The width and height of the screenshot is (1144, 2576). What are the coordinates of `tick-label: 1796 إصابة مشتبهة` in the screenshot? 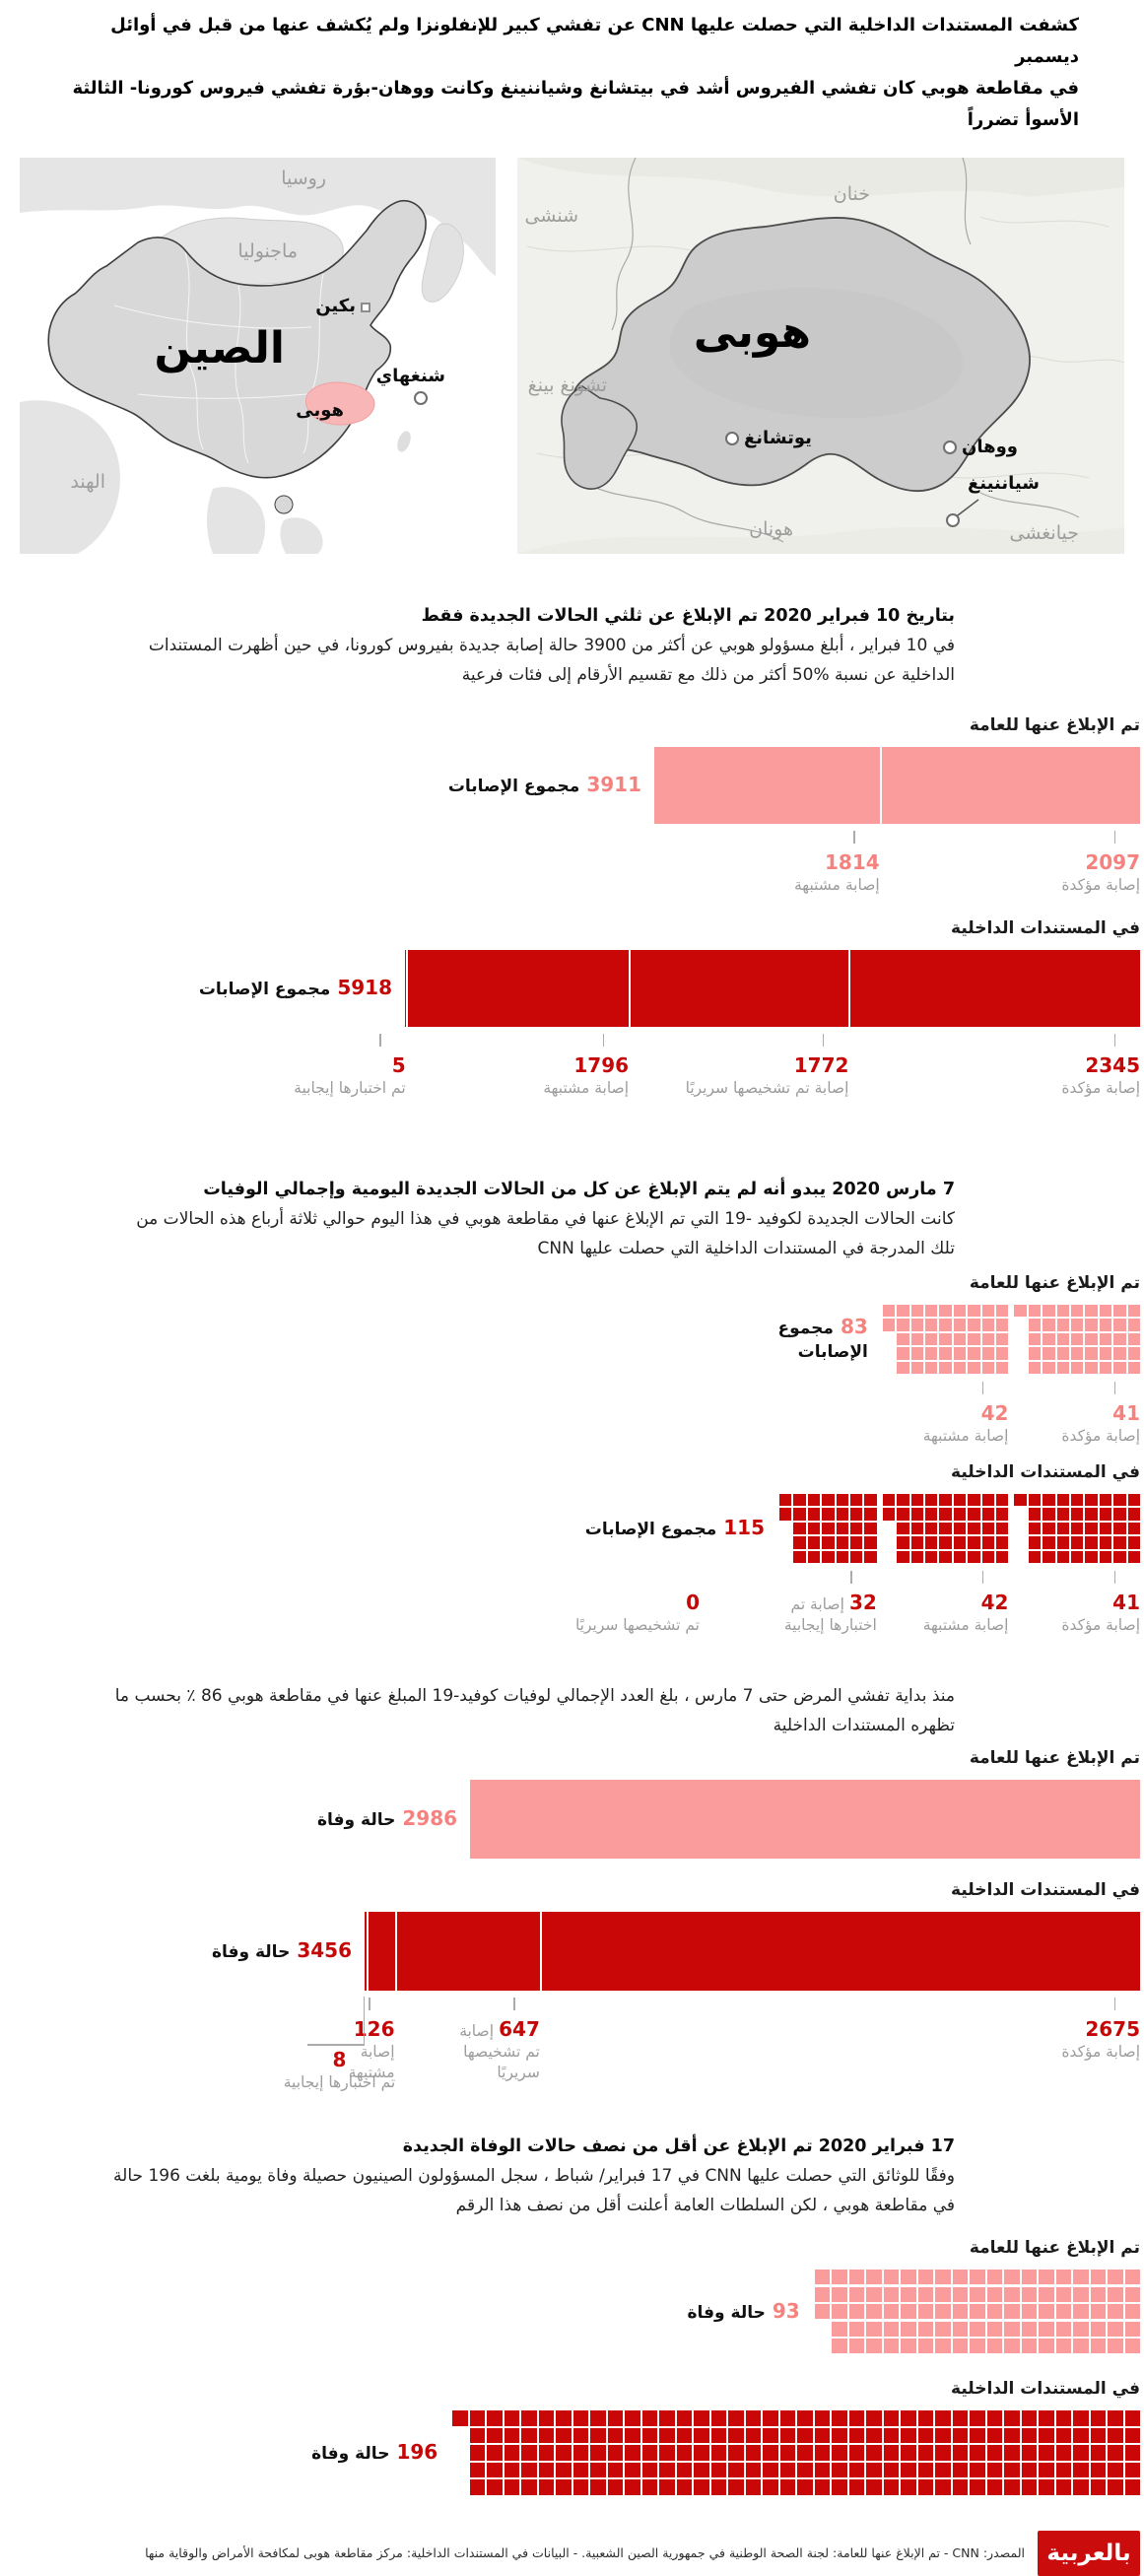 It's located at (586, 1075).